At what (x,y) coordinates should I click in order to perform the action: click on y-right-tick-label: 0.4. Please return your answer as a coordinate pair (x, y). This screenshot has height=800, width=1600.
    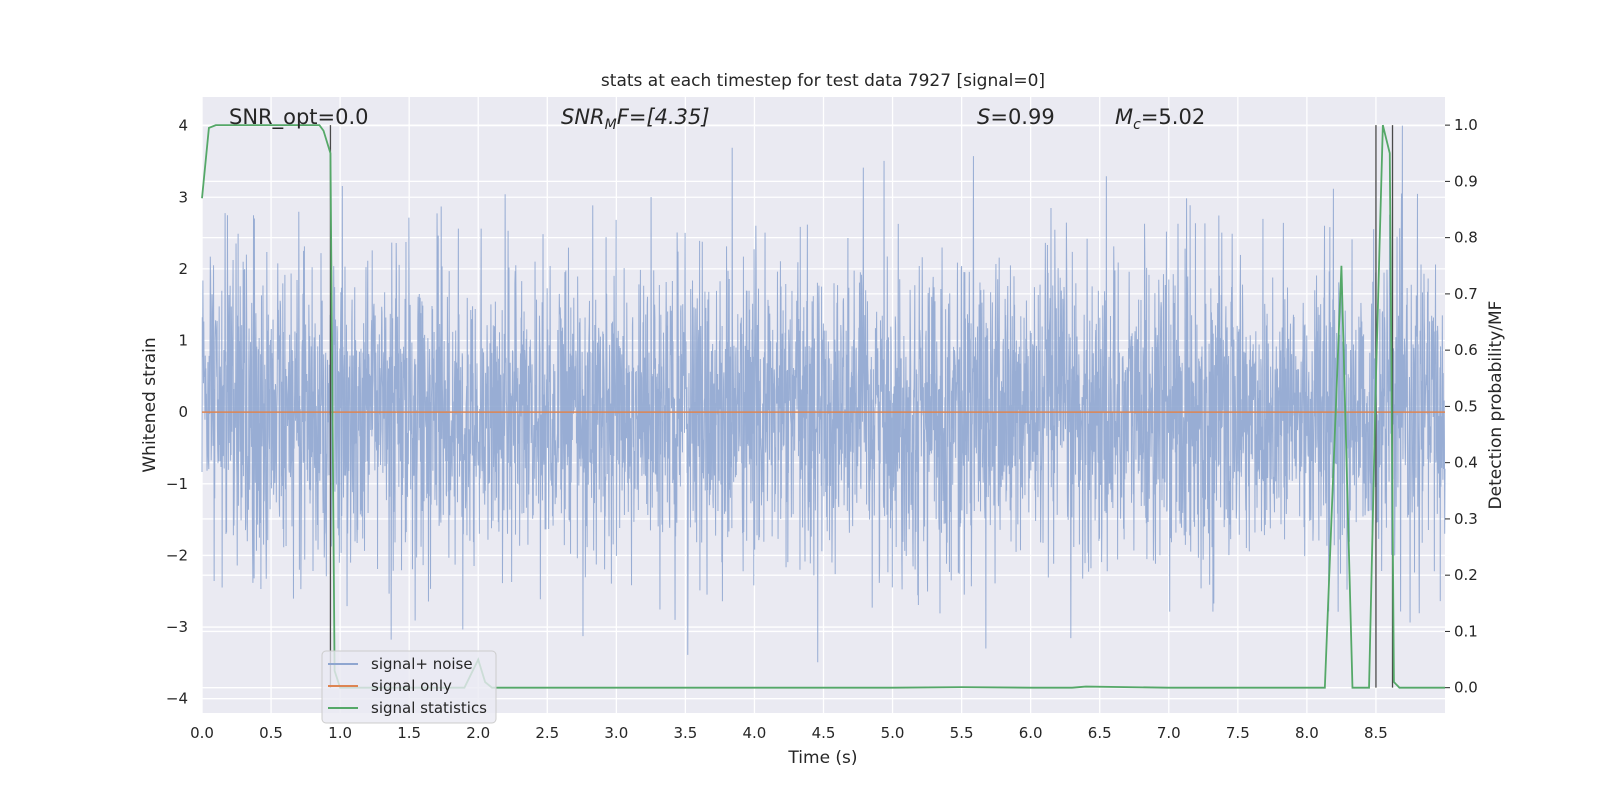
    Looking at the image, I should click on (1466, 463).